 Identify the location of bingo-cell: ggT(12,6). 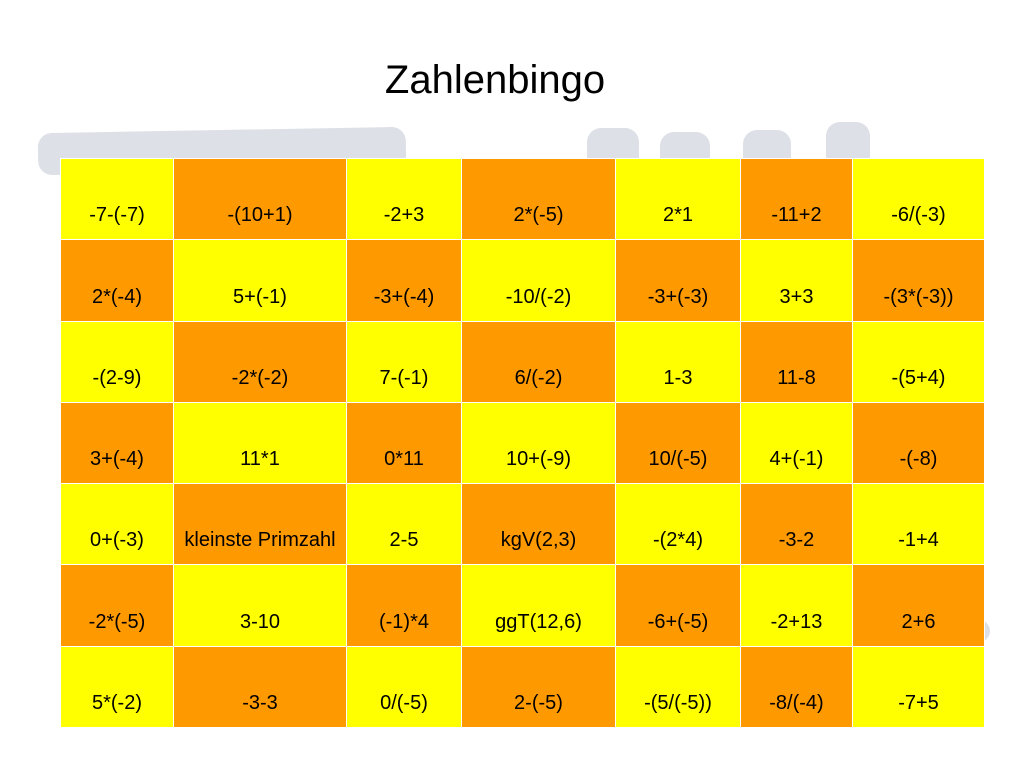
(538, 605).